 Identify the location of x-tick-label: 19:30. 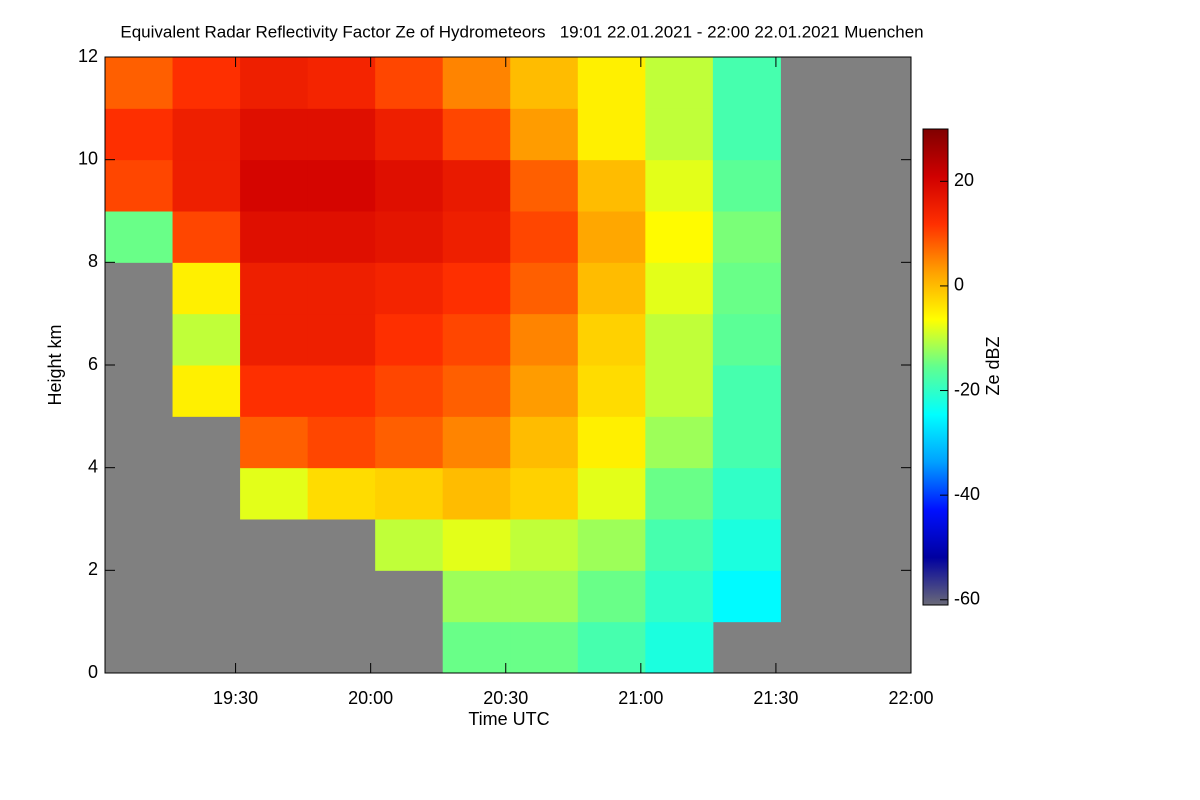
(235, 698).